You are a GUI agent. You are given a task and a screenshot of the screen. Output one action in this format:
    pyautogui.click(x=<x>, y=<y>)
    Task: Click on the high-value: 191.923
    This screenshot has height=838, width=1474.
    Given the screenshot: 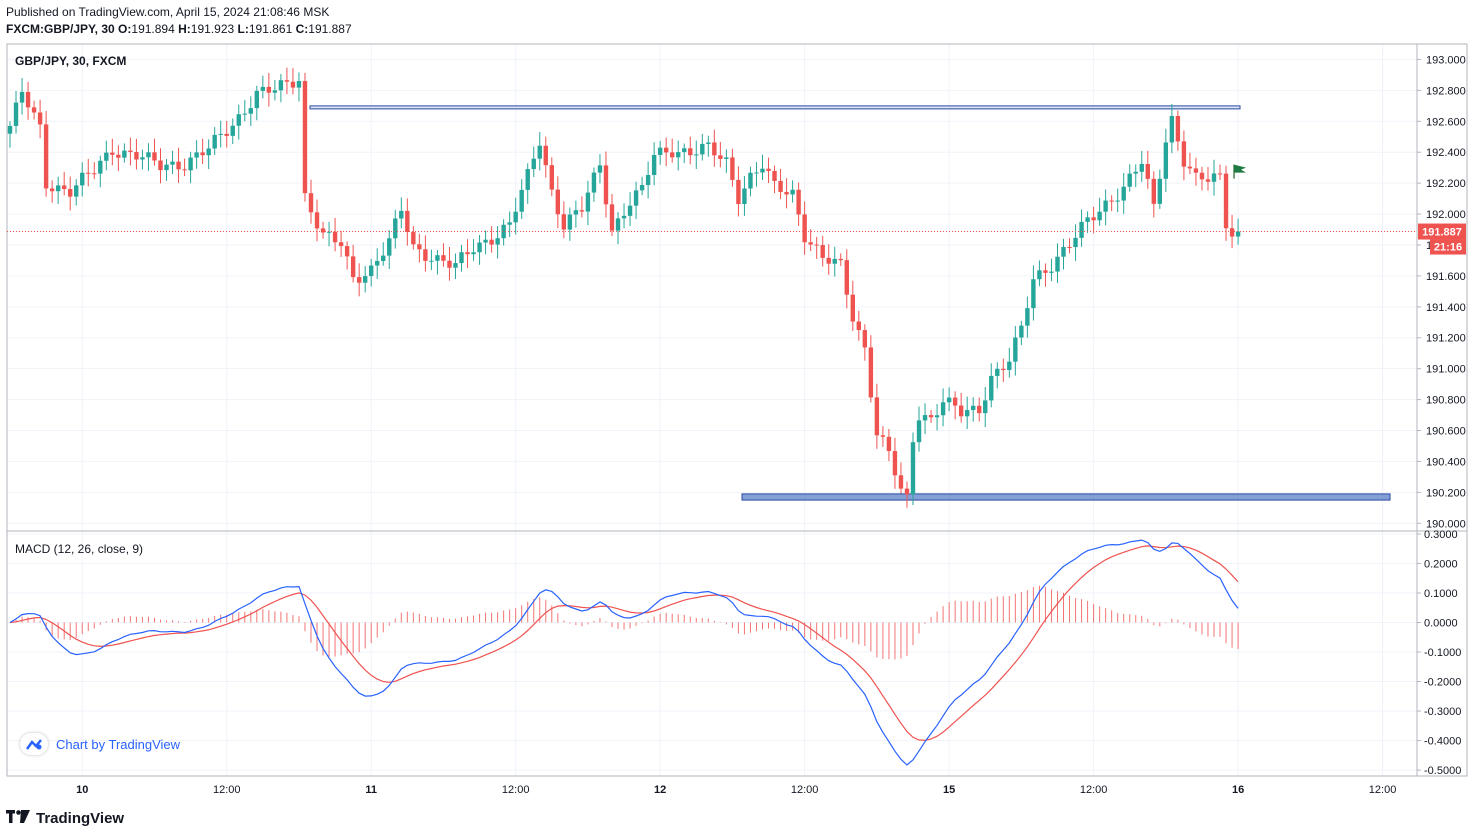 What is the action you would take?
    pyautogui.click(x=212, y=29)
    